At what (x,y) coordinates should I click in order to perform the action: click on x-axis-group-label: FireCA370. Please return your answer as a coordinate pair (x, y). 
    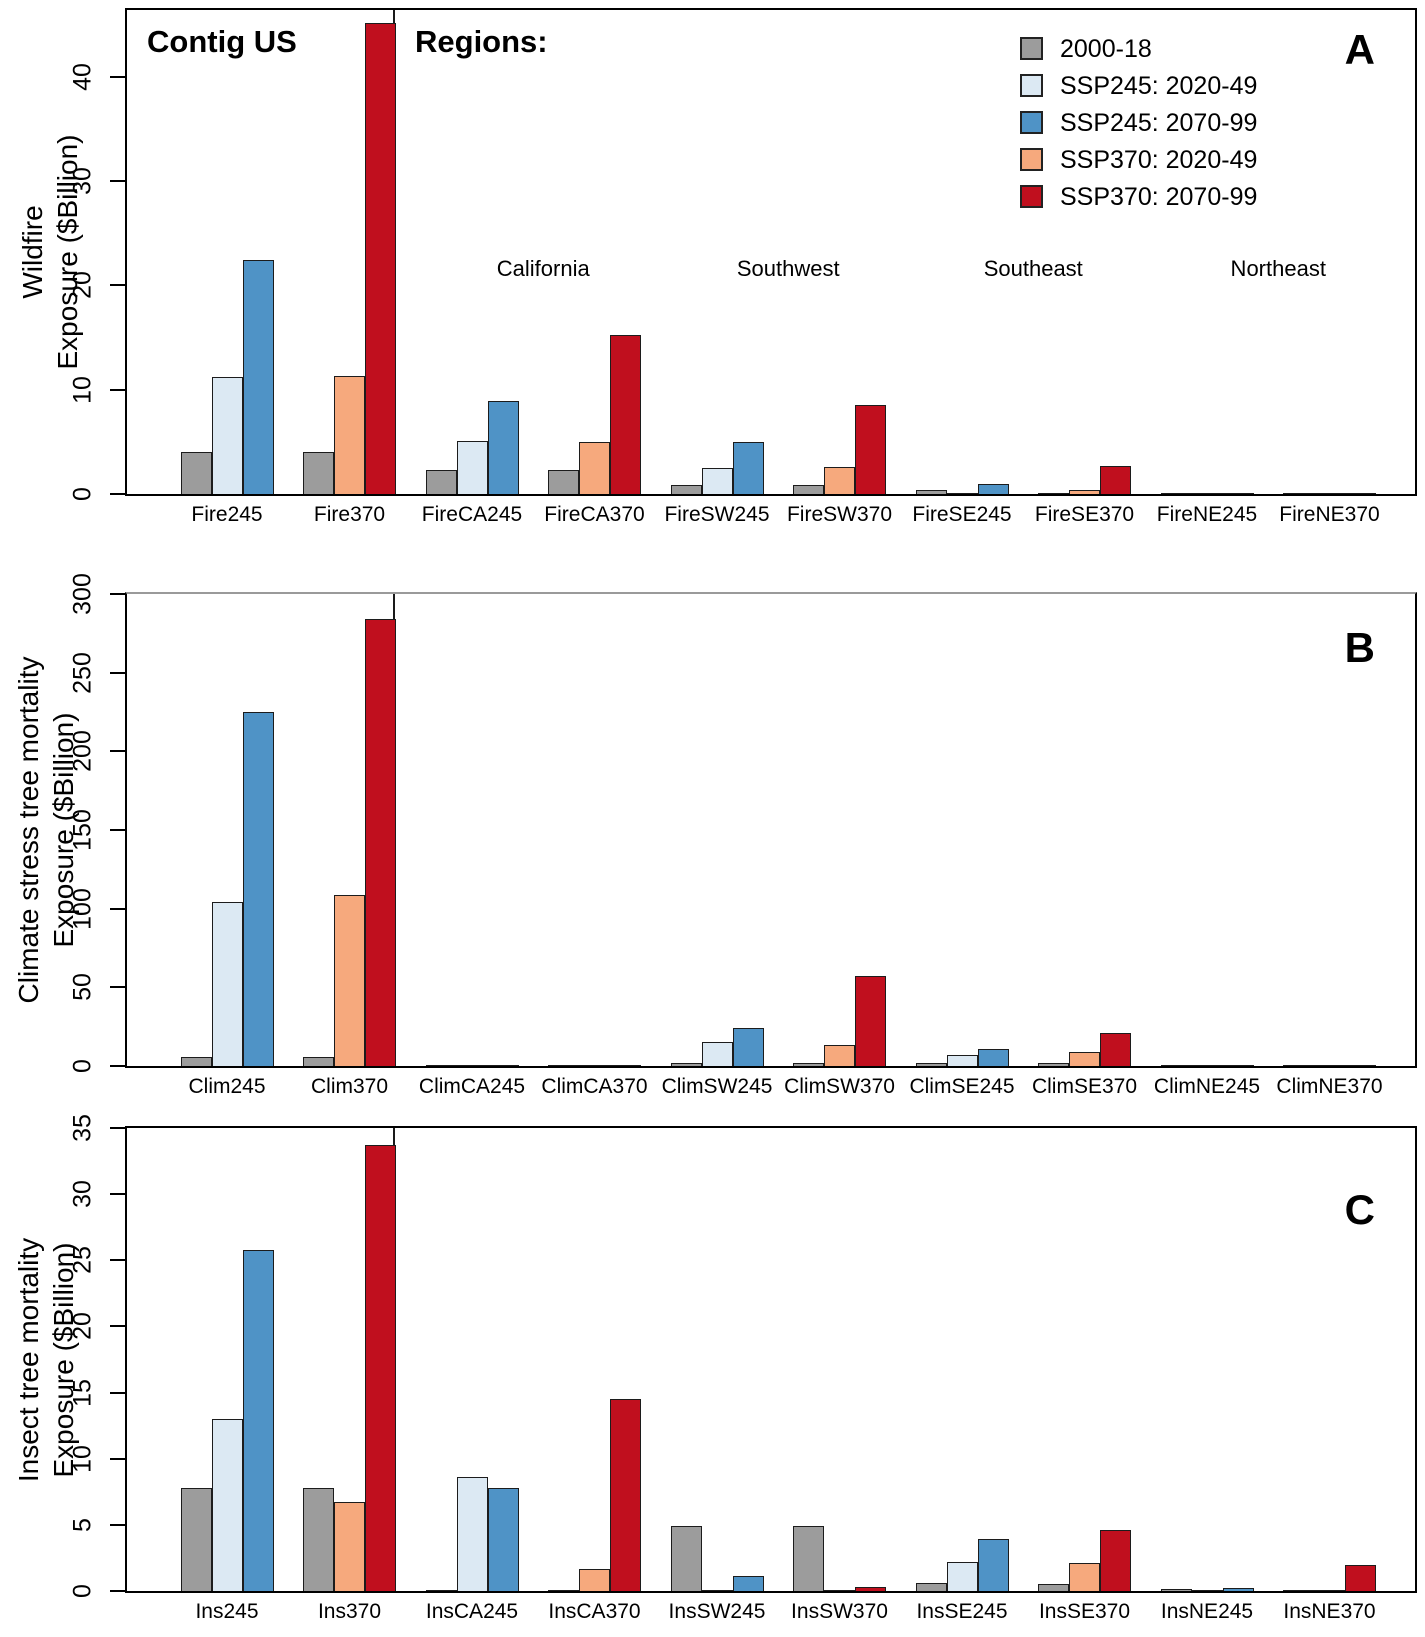
    Looking at the image, I should click on (594, 514).